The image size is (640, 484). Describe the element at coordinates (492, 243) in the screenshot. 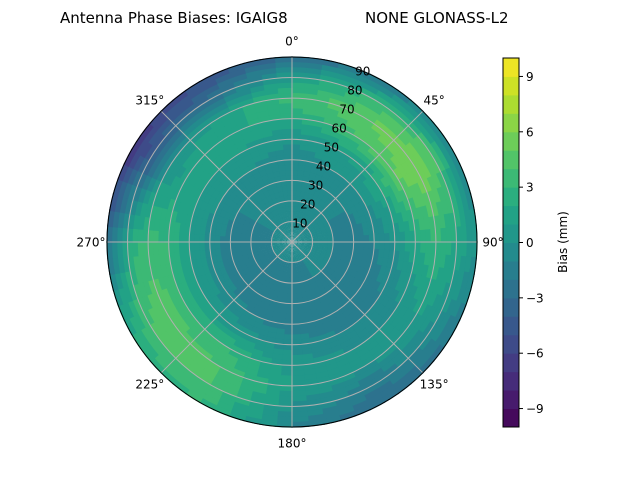

I see `angular-tick-label: 90°` at that location.